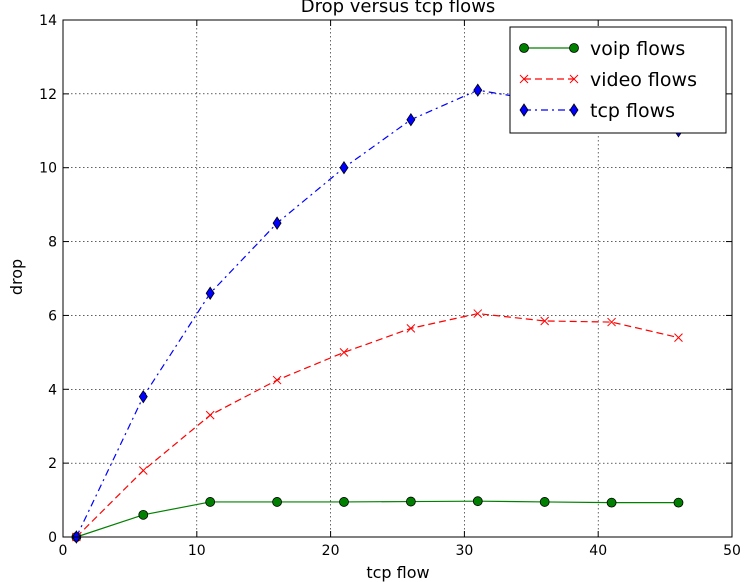 This screenshot has width=745, height=582. I want to click on legend-entry: video flows, so click(608, 80).